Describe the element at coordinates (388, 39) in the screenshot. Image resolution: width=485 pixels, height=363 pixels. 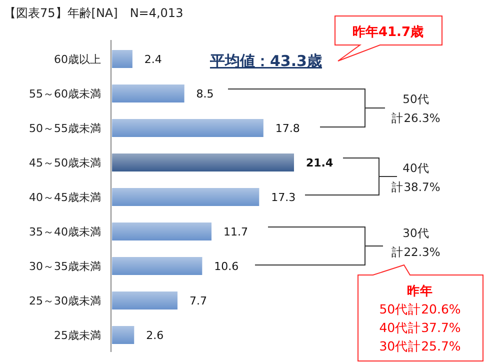
I see `callout-last-year-mean: 昨年41.7歳` at that location.